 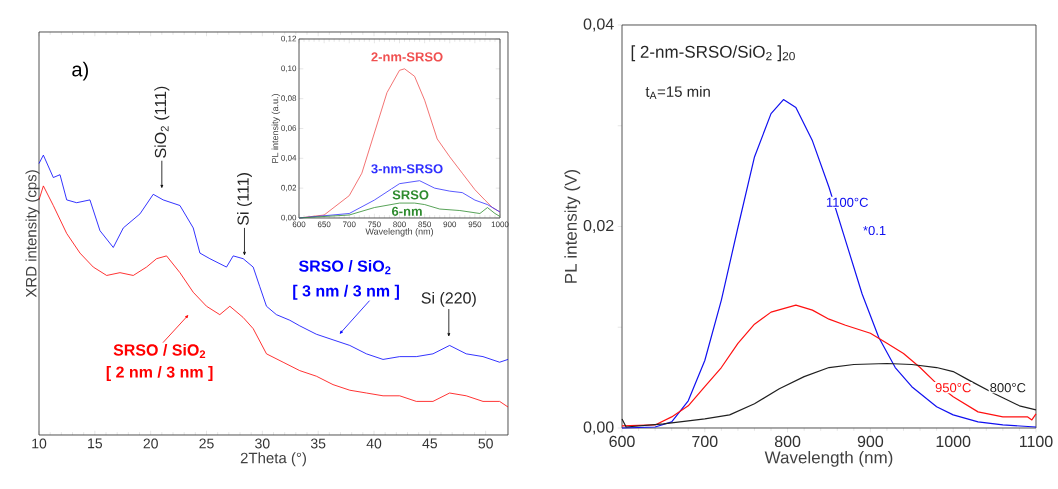 What do you see at coordinates (406, 211) in the screenshot?
I see `annotation: 6-nm` at bounding box center [406, 211].